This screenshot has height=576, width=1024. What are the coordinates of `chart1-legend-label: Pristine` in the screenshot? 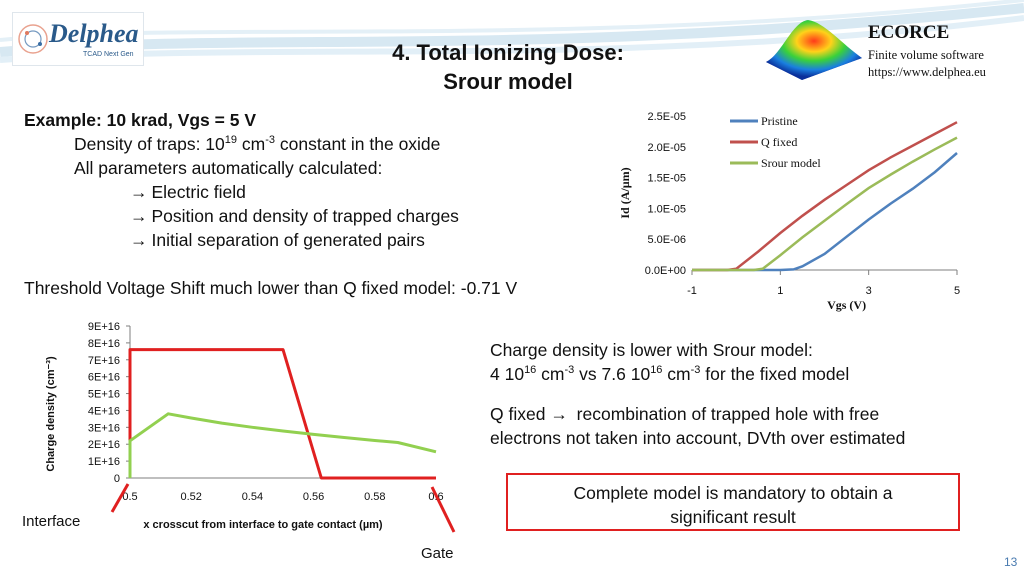 It's located at (779, 121).